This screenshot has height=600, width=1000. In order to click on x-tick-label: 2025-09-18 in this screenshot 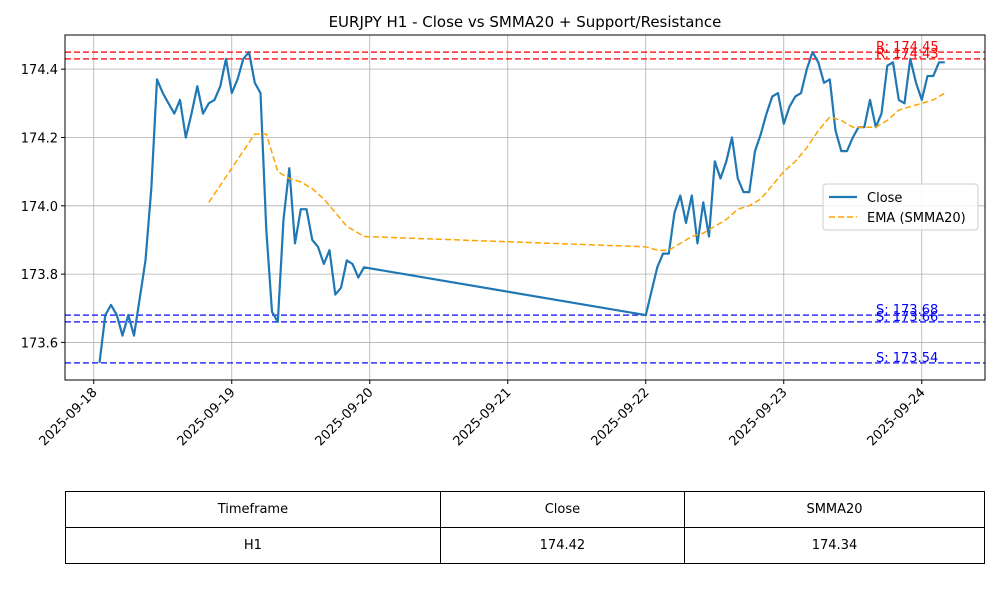, I will do `click(69, 417)`.